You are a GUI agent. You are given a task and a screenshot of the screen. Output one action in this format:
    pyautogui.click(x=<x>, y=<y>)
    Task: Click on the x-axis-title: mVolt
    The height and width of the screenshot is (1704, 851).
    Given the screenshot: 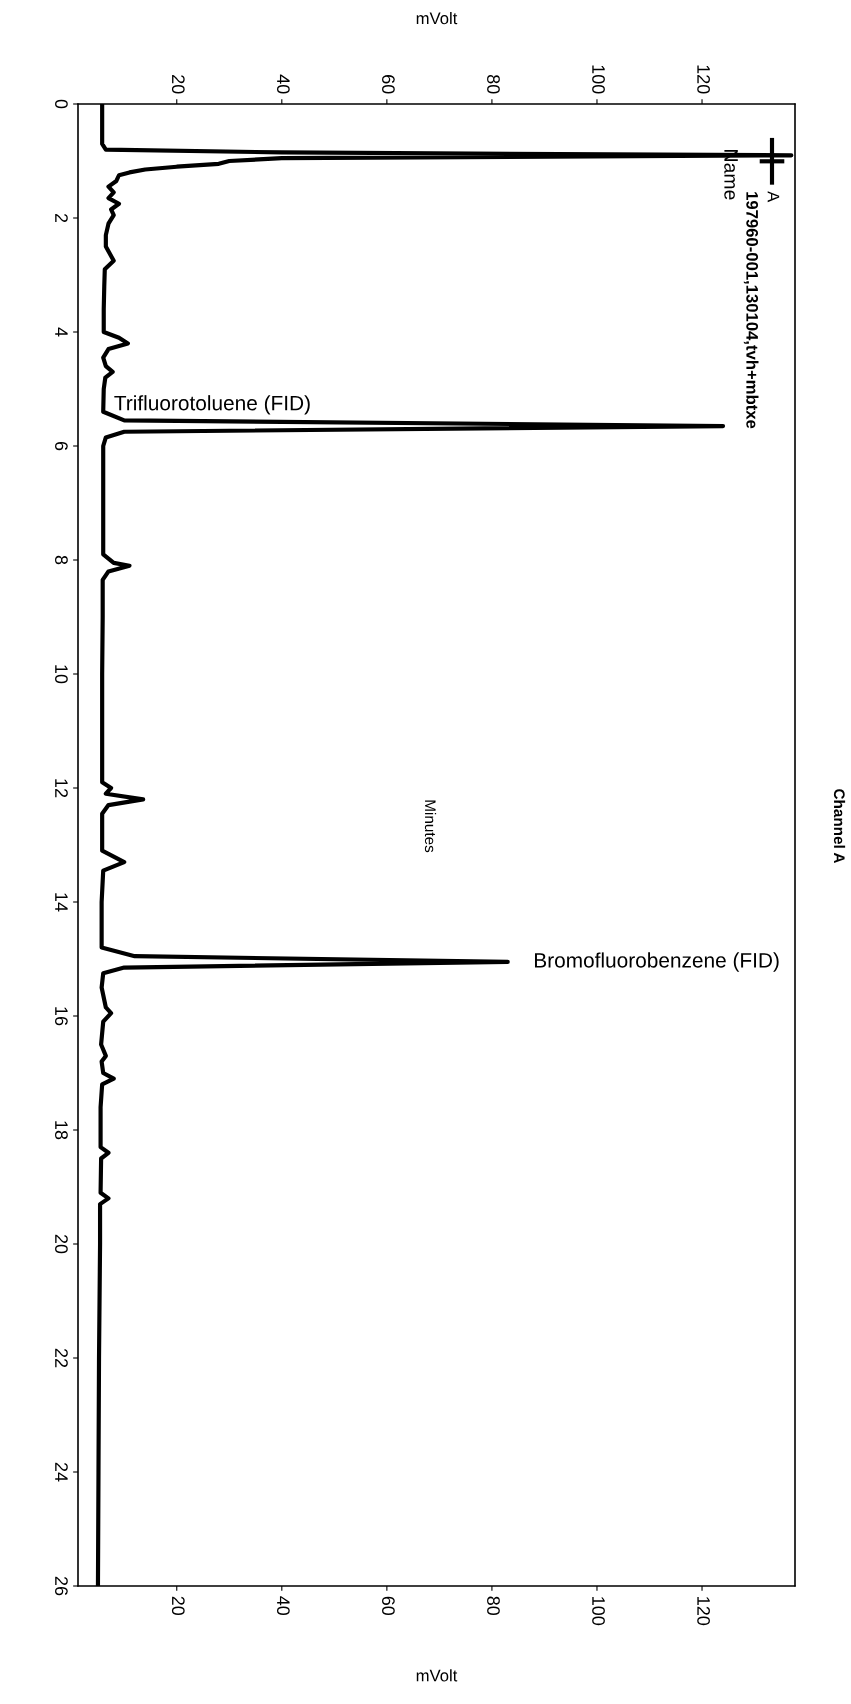 What is the action you would take?
    pyautogui.click(x=437, y=1675)
    